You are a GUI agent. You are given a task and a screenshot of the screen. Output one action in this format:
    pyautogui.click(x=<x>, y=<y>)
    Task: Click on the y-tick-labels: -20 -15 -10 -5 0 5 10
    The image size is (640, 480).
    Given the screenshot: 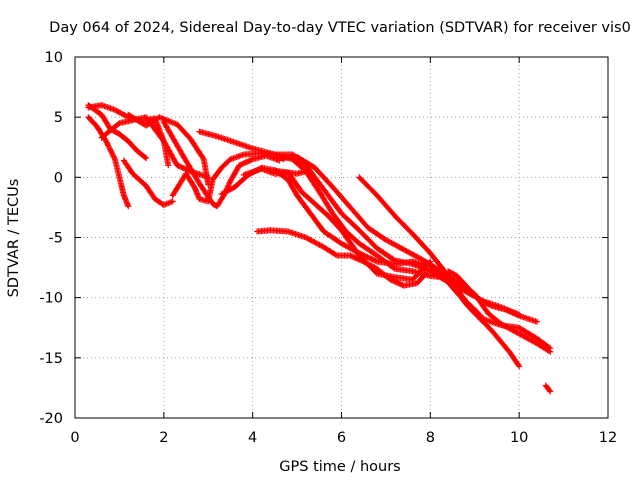 What is the action you would take?
    pyautogui.click(x=51, y=238)
    